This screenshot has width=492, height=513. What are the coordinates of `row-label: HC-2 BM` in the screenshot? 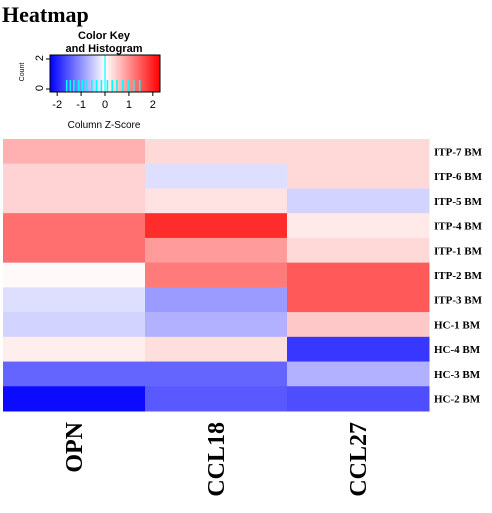 It's located at (457, 400).